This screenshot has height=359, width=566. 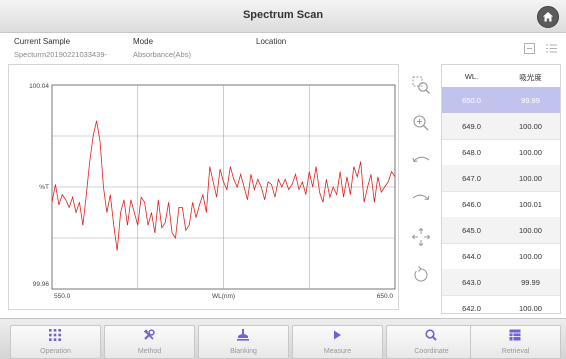 What do you see at coordinates (471, 100) in the screenshot?
I see `wl-cell: 650.0` at bounding box center [471, 100].